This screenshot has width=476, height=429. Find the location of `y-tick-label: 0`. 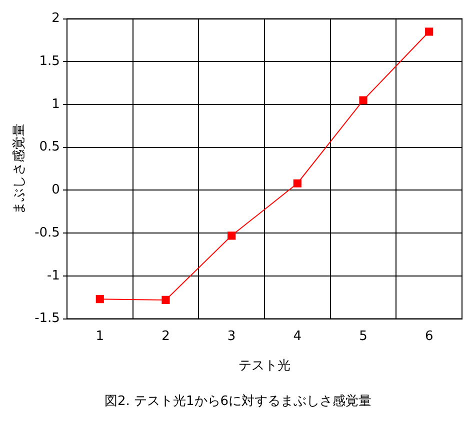

y-tick-label: 0 is located at coordinates (56, 190).